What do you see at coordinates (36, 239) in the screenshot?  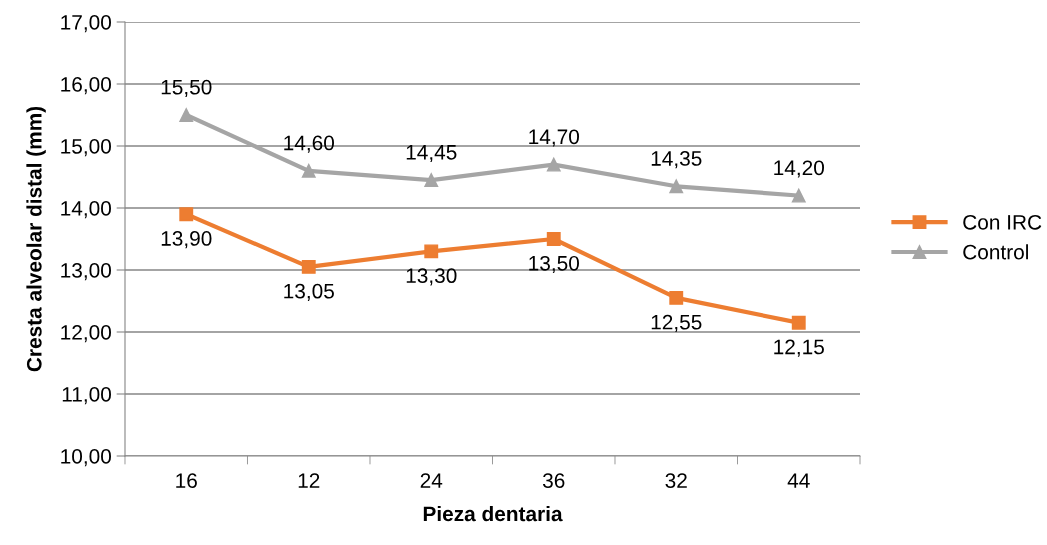 I see `y-axis-title: Cresta alveolar distal (mm)` at bounding box center [36, 239].